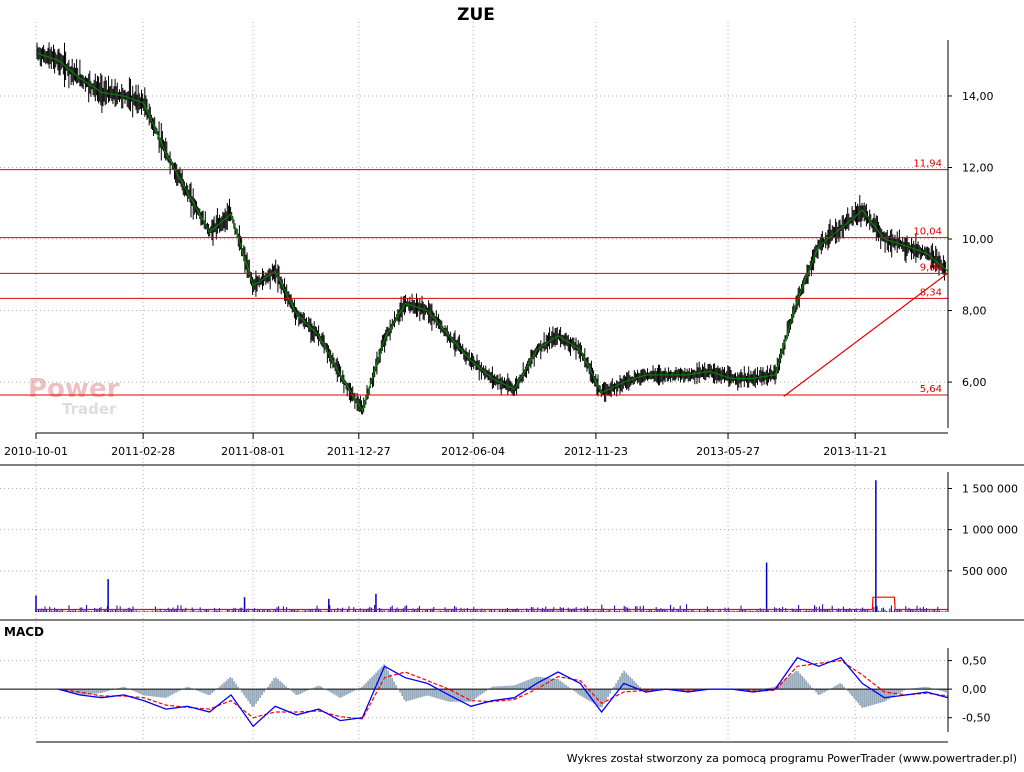 Image resolution: width=1024 pixels, height=772 pixels. Describe the element at coordinates (974, 382) in the screenshot. I see `price-ylabel-4: 6,00` at that location.